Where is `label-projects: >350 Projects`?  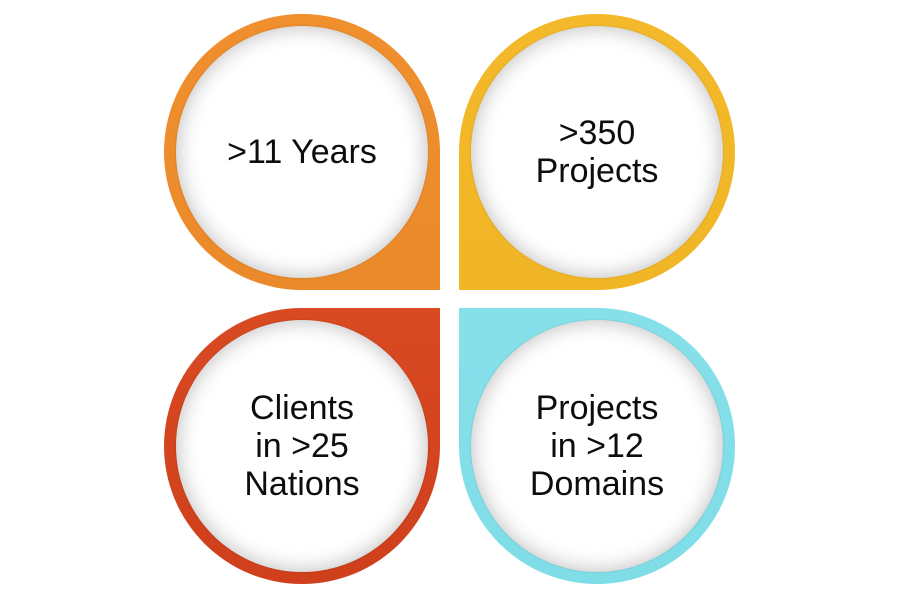
label-projects: >350 Projects is located at coordinates (597, 152).